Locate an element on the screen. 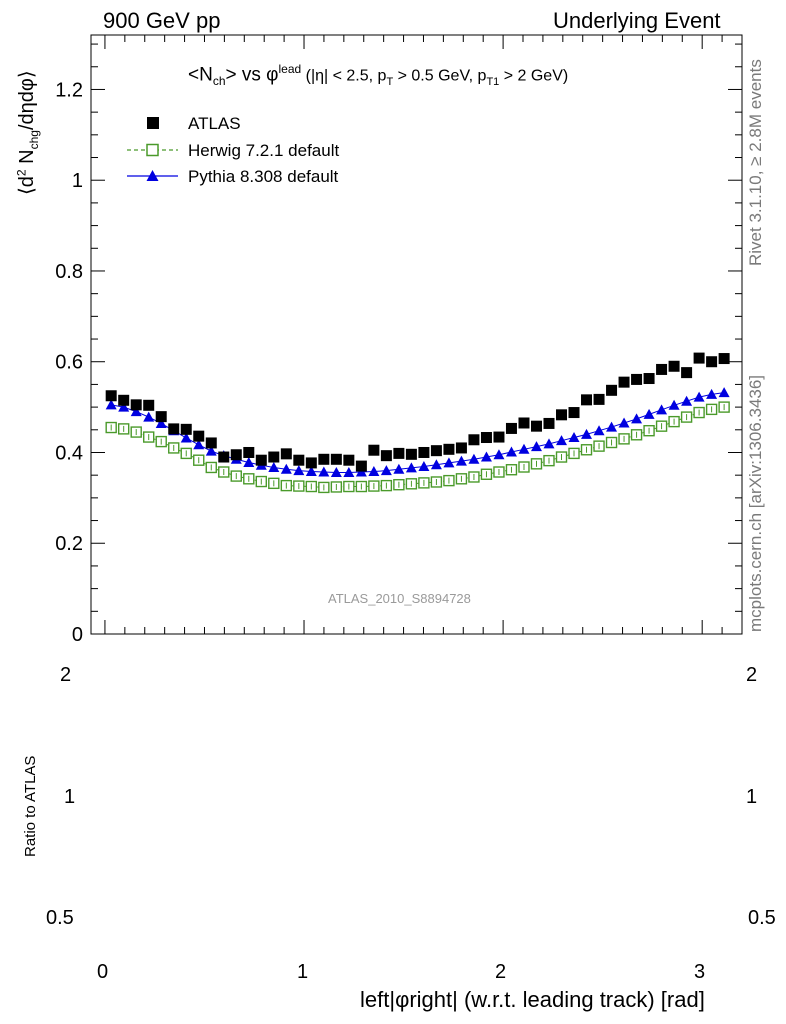 This screenshot has height=1024, width=786. ratio-tick-label-2-right: 2 is located at coordinates (752, 675).